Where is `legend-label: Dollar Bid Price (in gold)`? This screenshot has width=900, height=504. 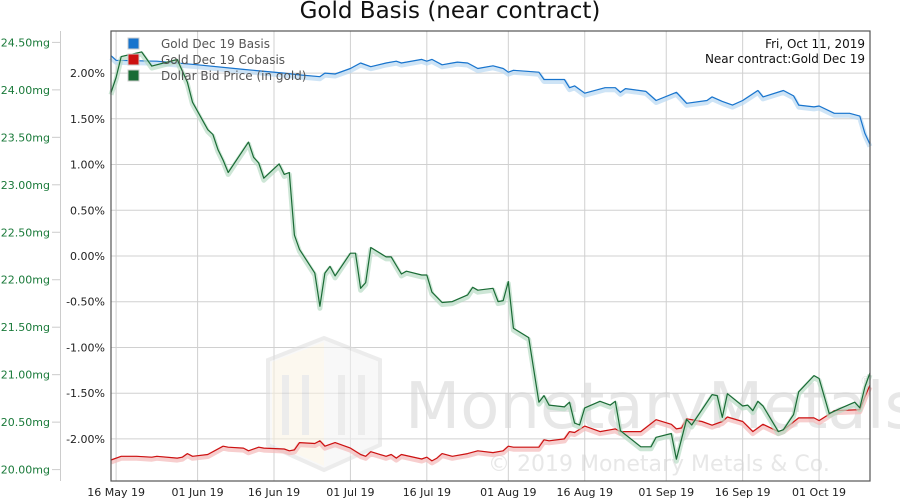 legend-label: Dollar Bid Price (in gold) is located at coordinates (233, 76).